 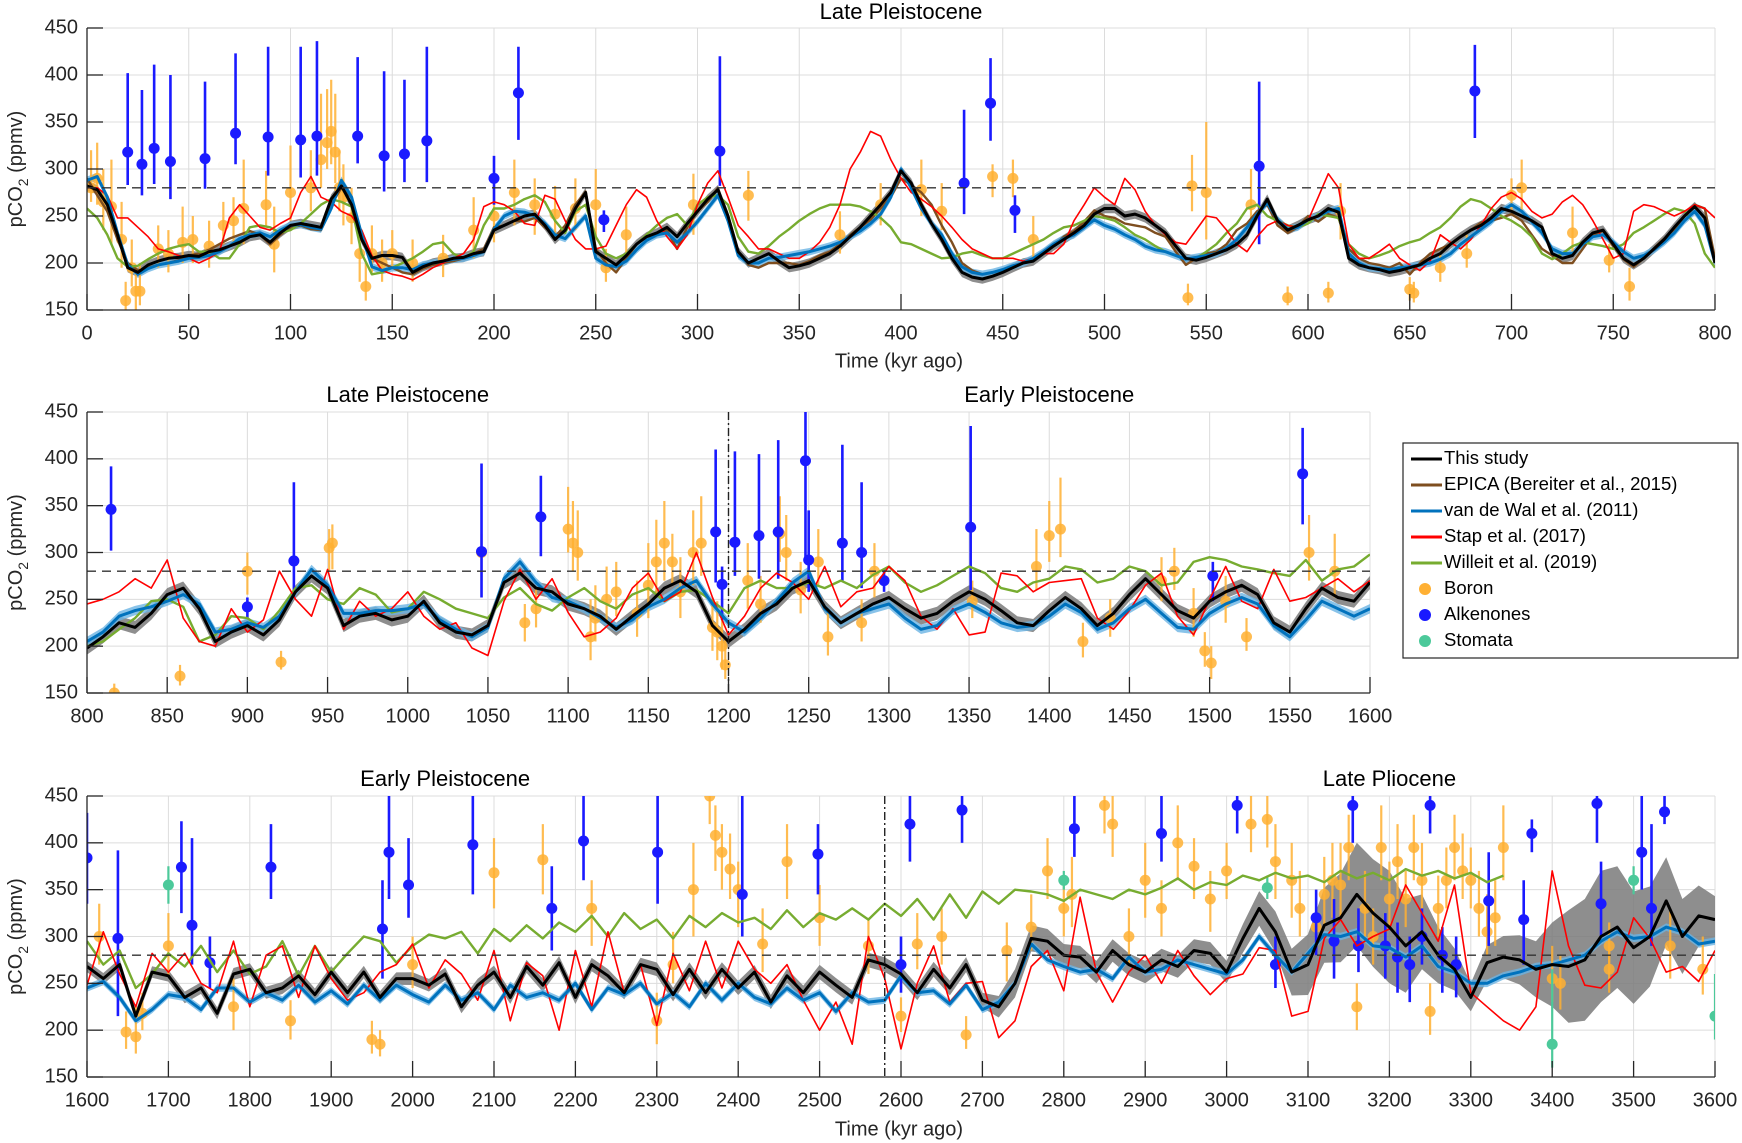 I want to click on x-tick-label: 2100, so click(x=494, y=1100).